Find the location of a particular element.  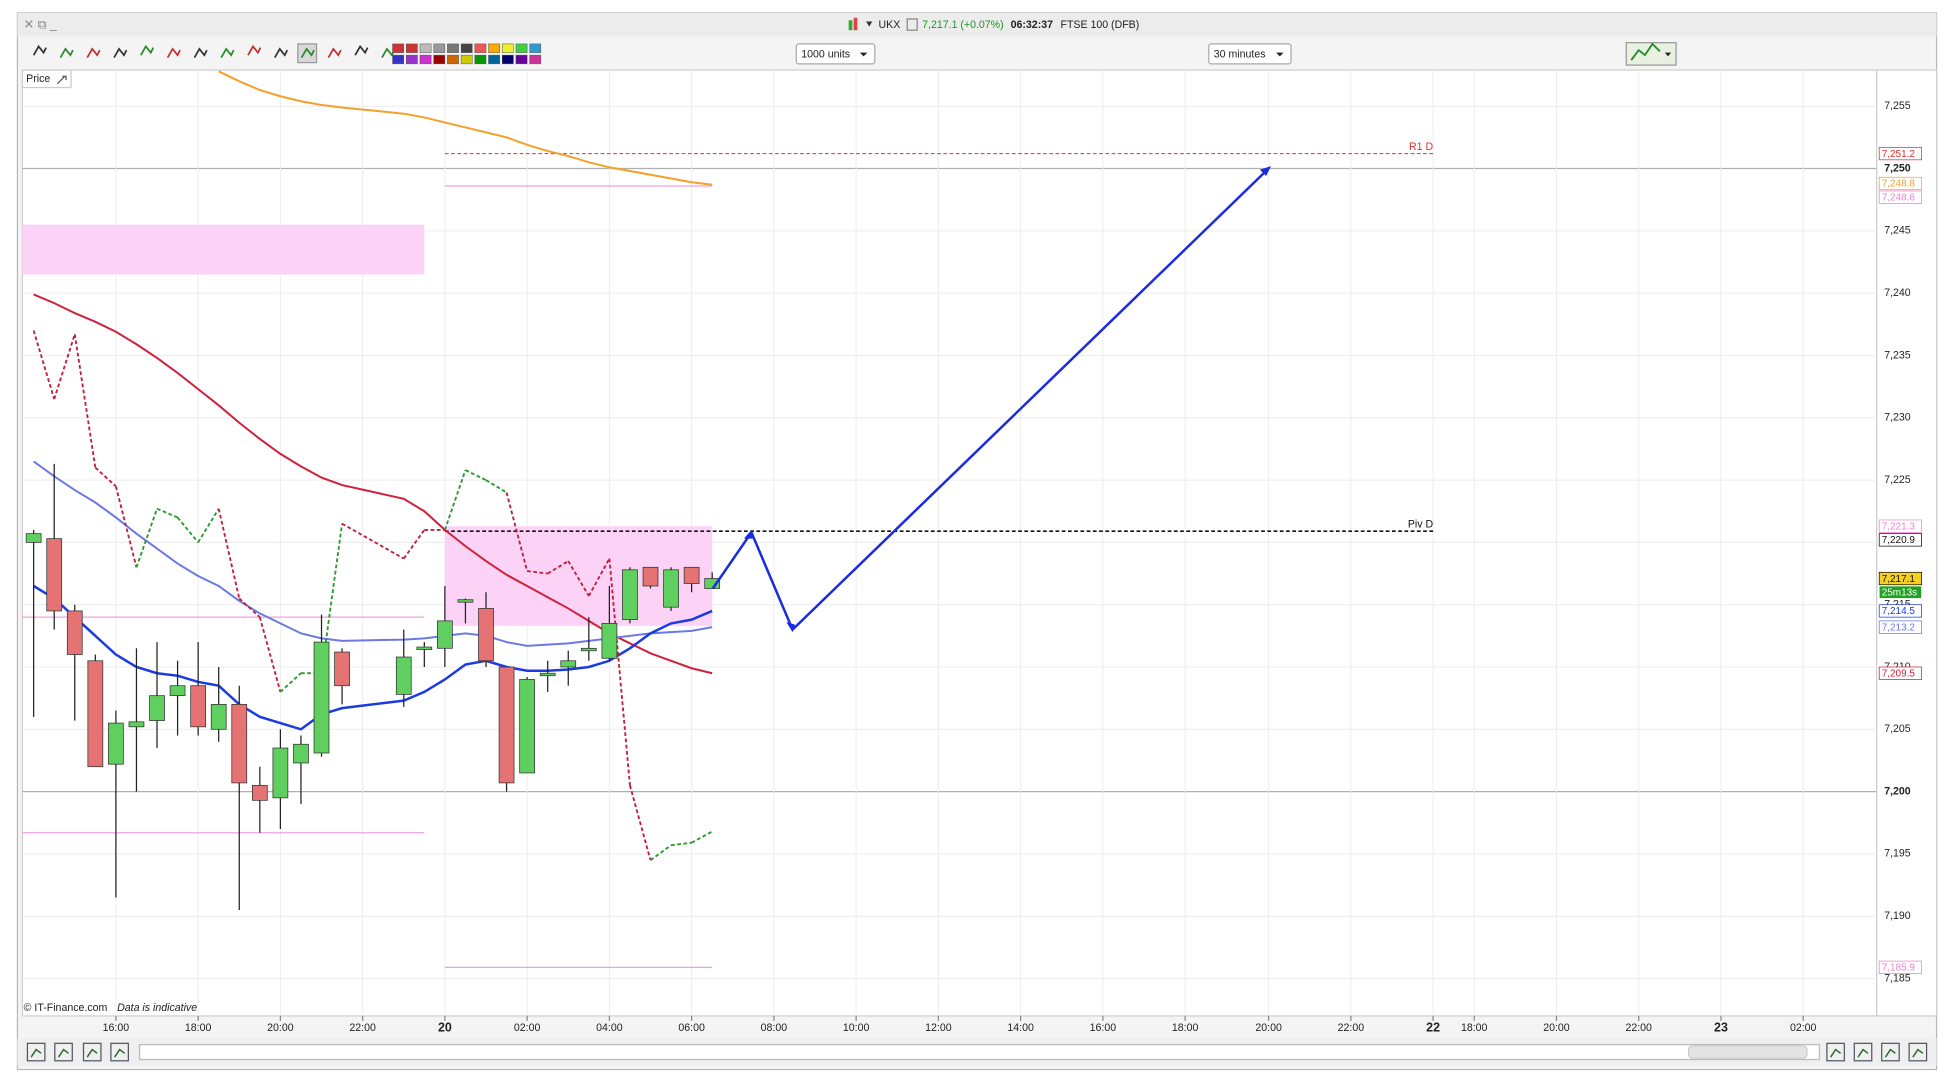

x-tick-label: 18:00 is located at coordinates (1474, 1028).